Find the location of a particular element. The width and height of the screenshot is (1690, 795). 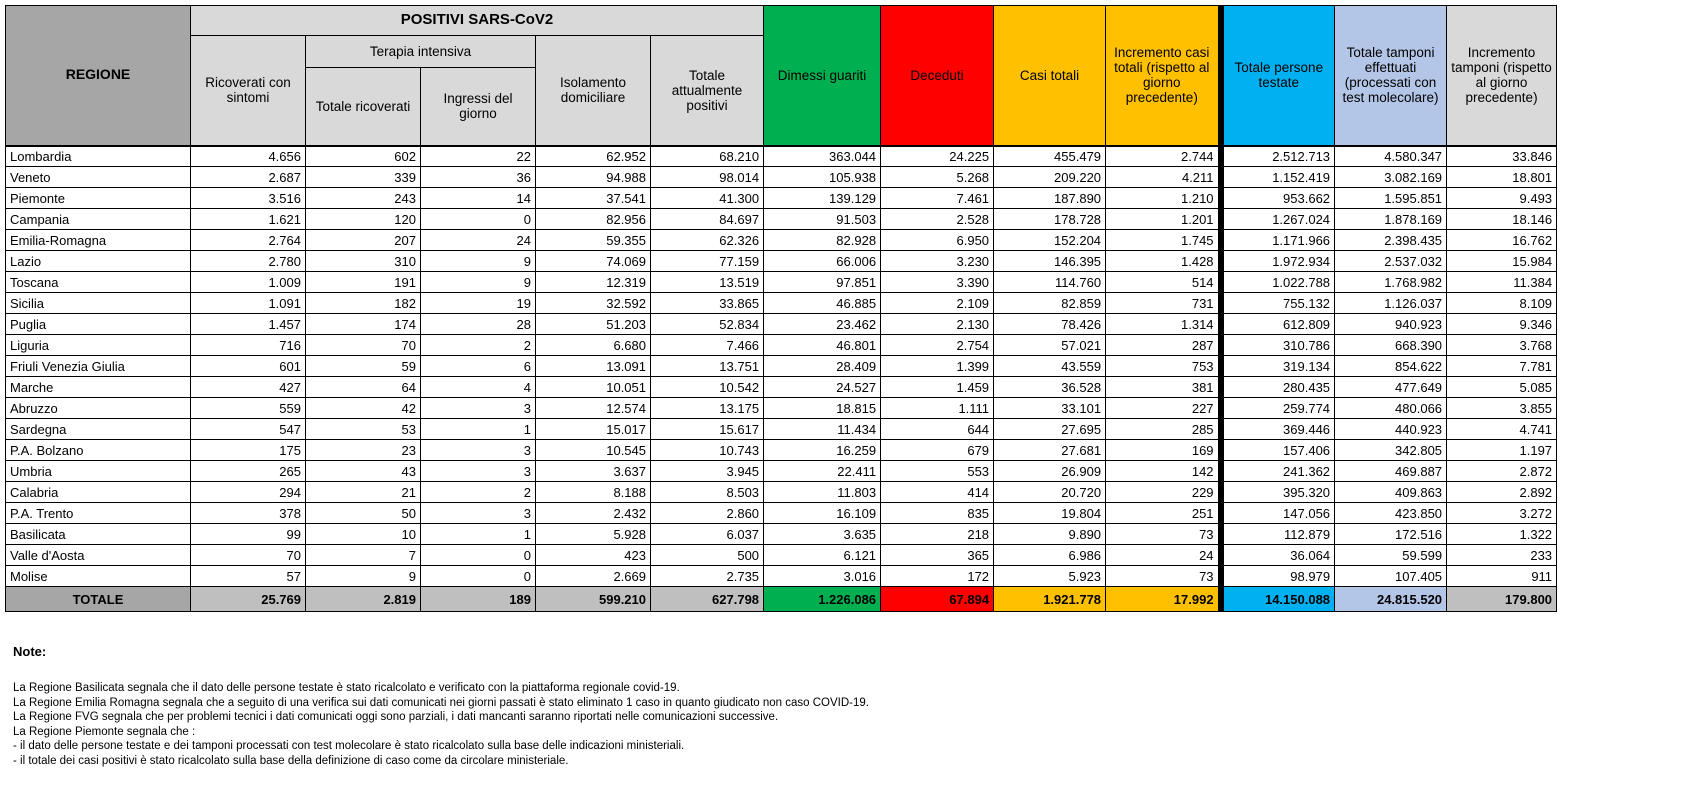

region-name: Lazio is located at coordinates (98, 261).